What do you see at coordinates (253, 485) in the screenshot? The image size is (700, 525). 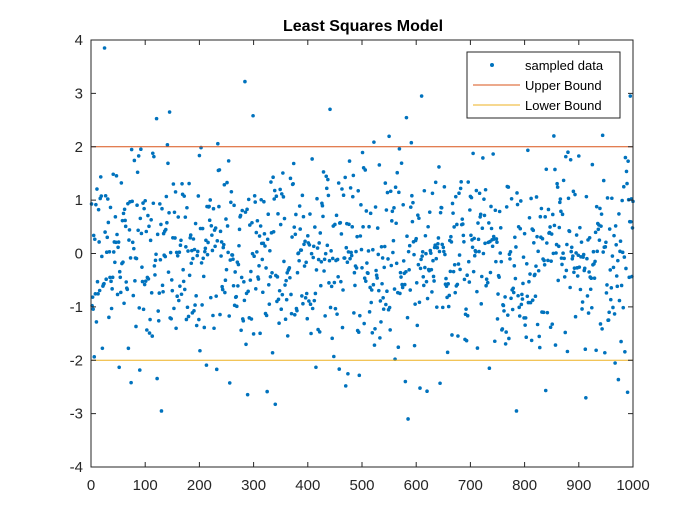 I see `x-tick-label: 300` at bounding box center [253, 485].